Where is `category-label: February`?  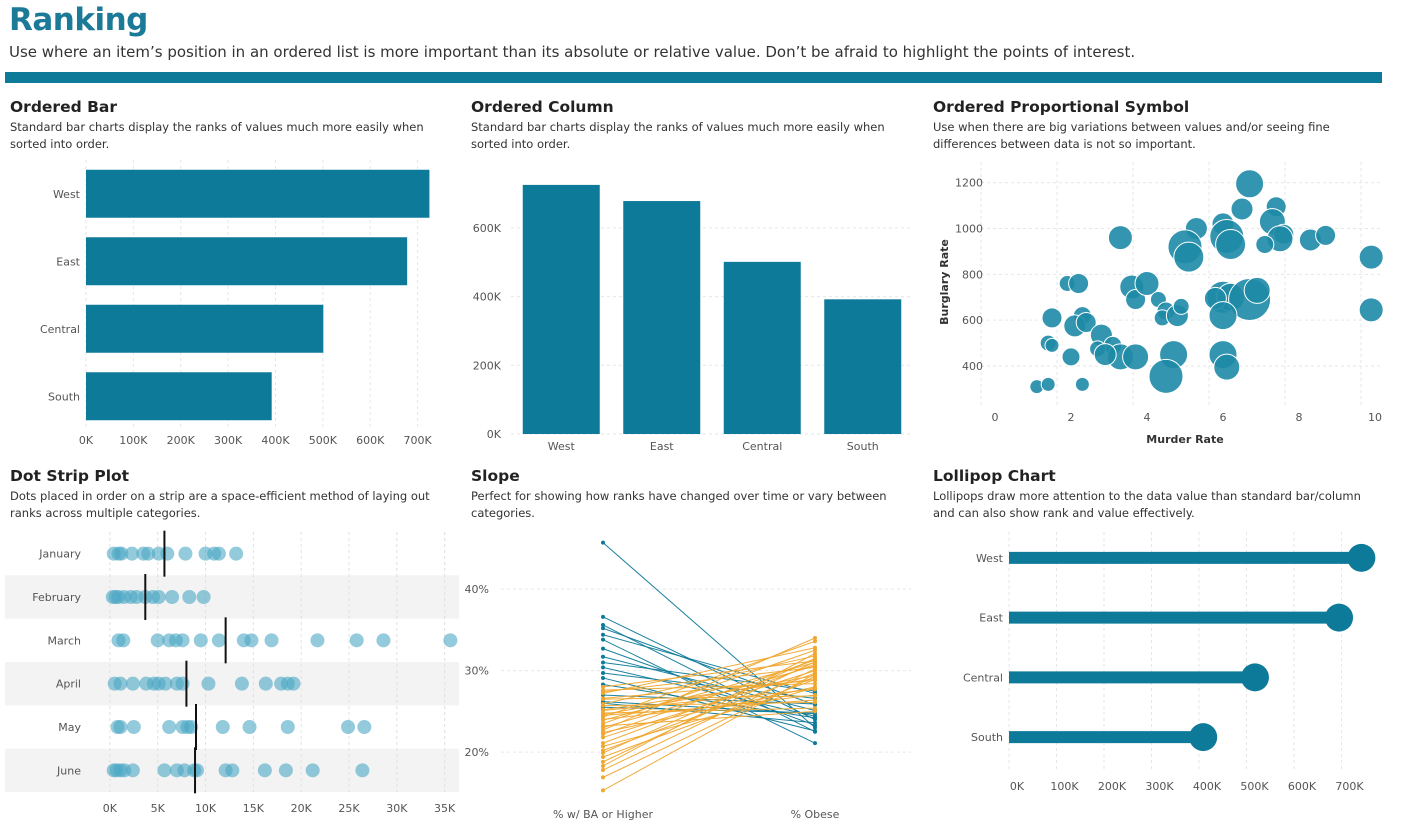
category-label: February is located at coordinates (56, 597).